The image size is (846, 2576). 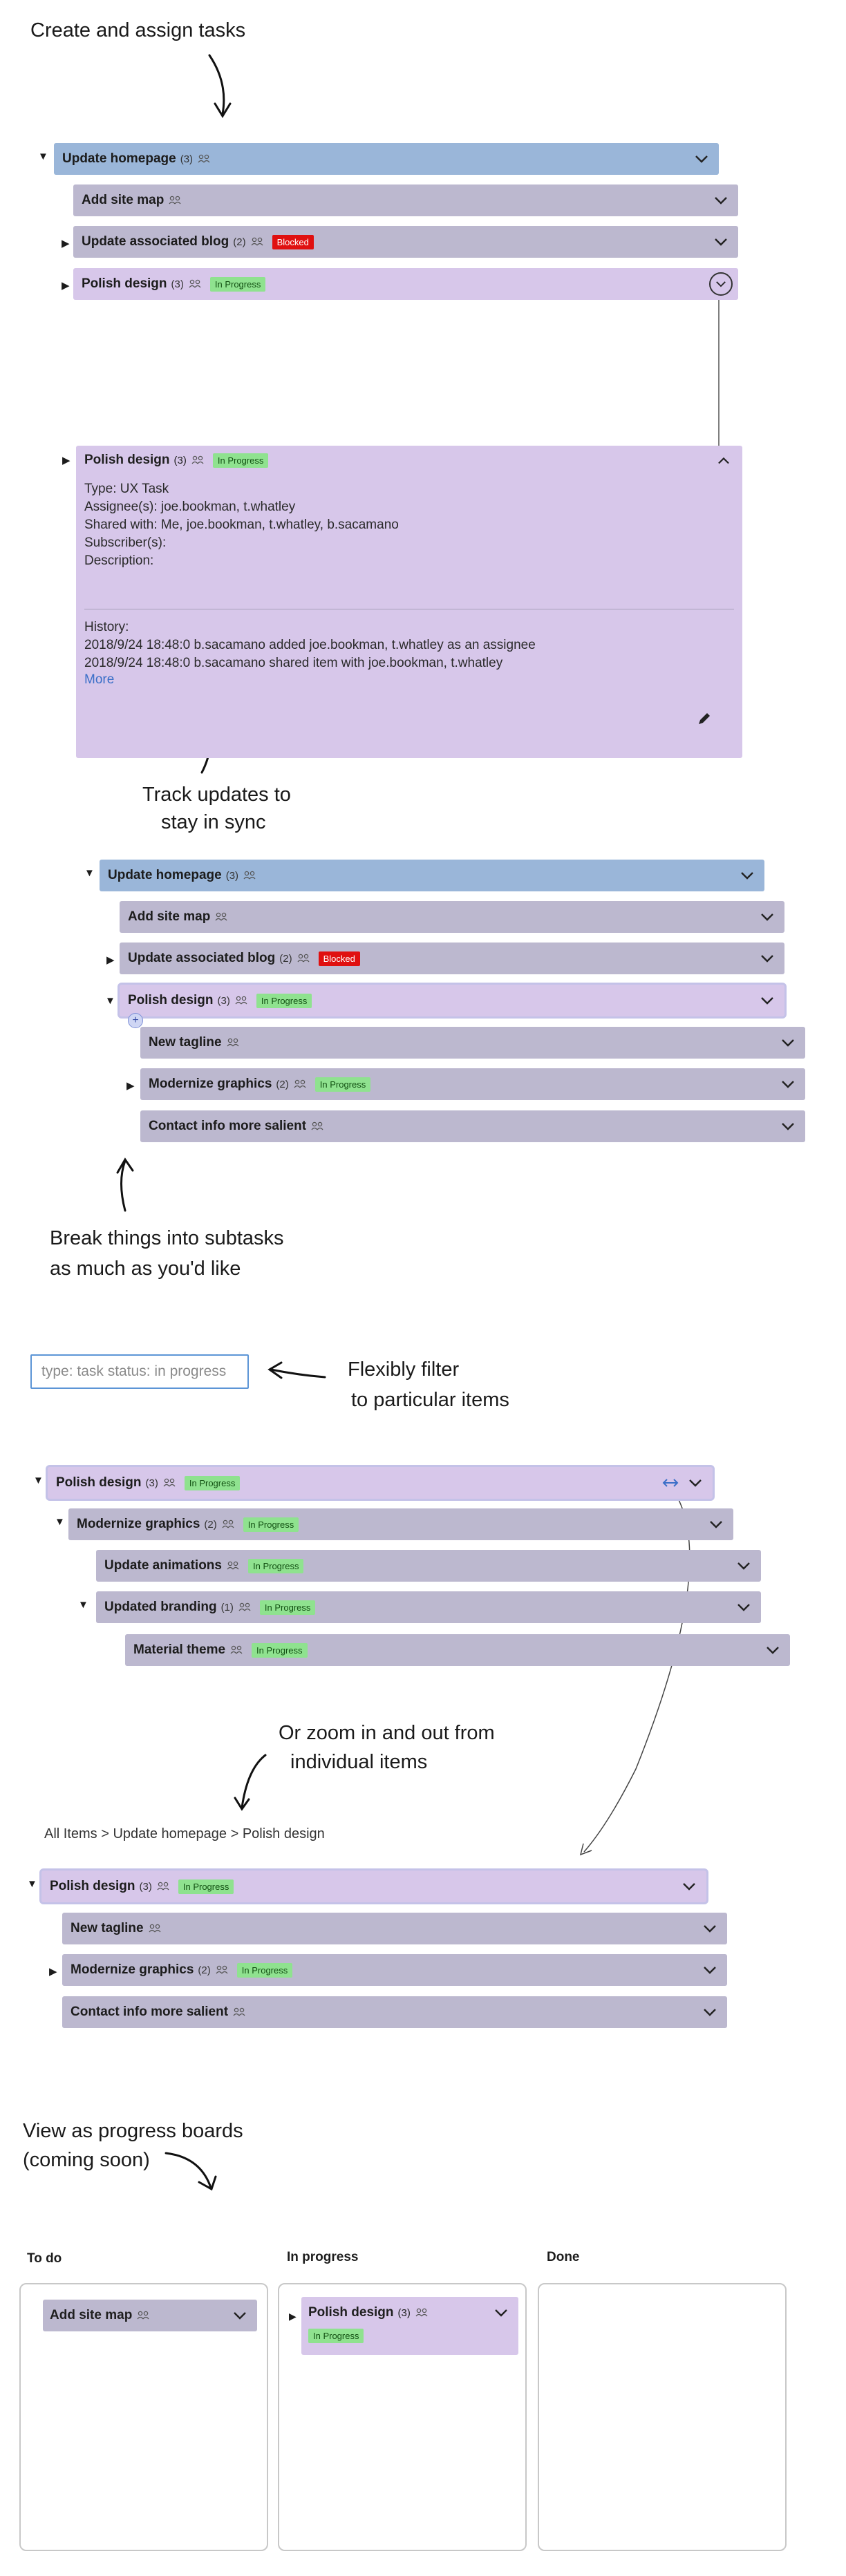 I want to click on subtask-row-modernize-graphics: Modernize graphics (2) In Progress, so click(x=472, y=1084).